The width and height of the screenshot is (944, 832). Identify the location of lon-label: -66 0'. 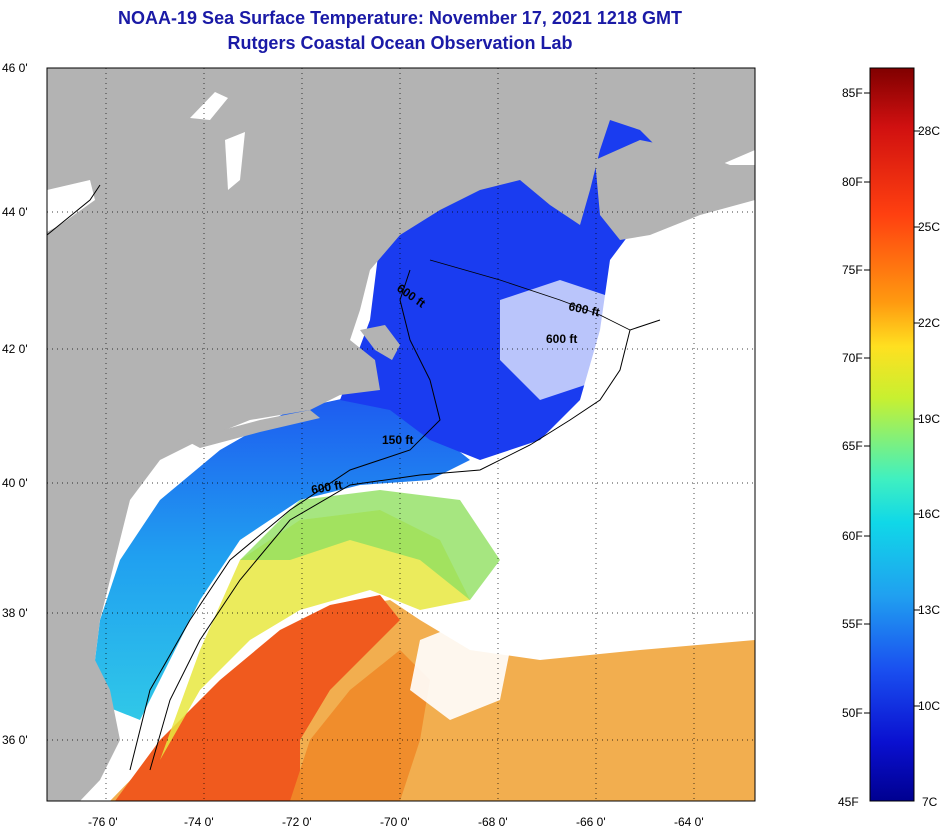
(591, 822).